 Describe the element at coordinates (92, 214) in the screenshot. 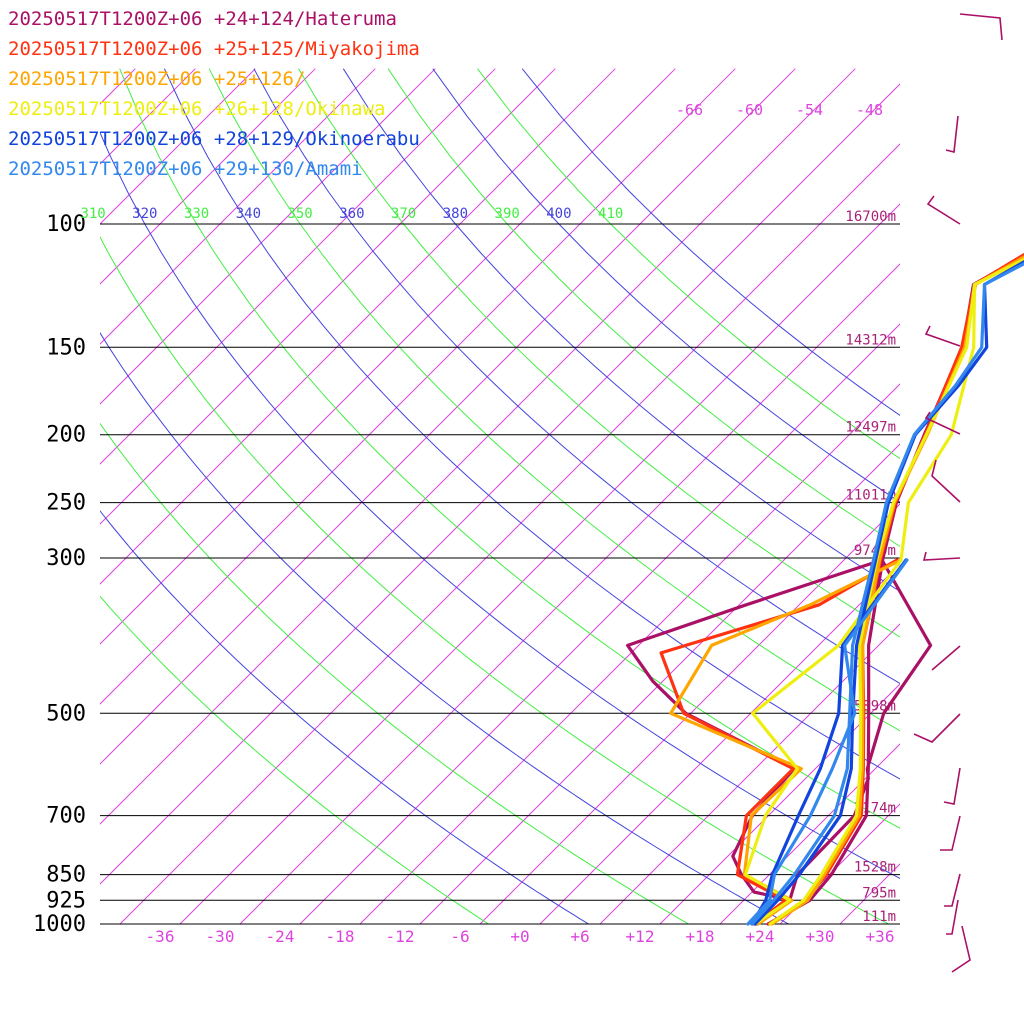

I see `theta-label: 310` at that location.